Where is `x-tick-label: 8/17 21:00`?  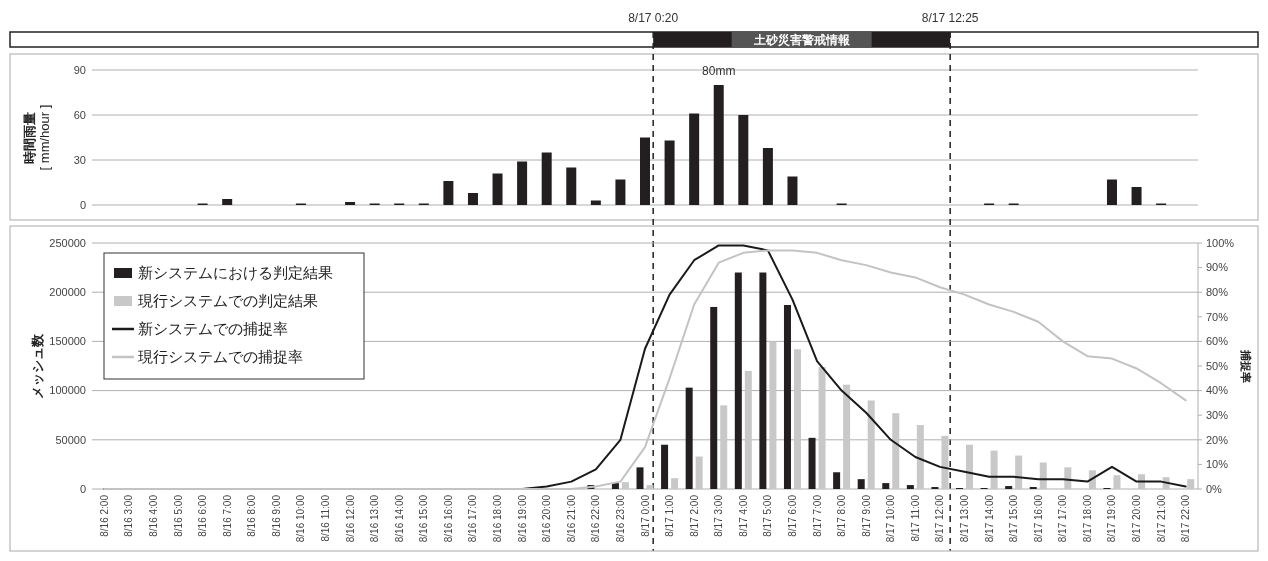
x-tick-label: 8/17 21:00 is located at coordinates (1161, 518).